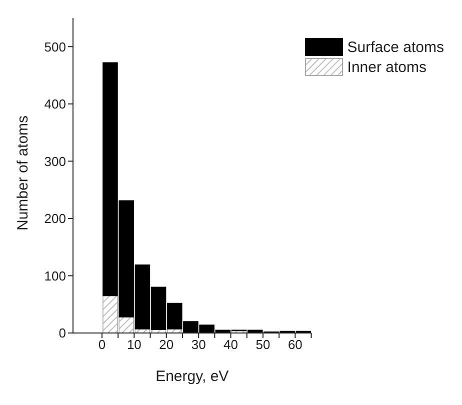 This screenshot has height=405, width=462. I want to click on x-tick-label: 10, so click(134, 344).